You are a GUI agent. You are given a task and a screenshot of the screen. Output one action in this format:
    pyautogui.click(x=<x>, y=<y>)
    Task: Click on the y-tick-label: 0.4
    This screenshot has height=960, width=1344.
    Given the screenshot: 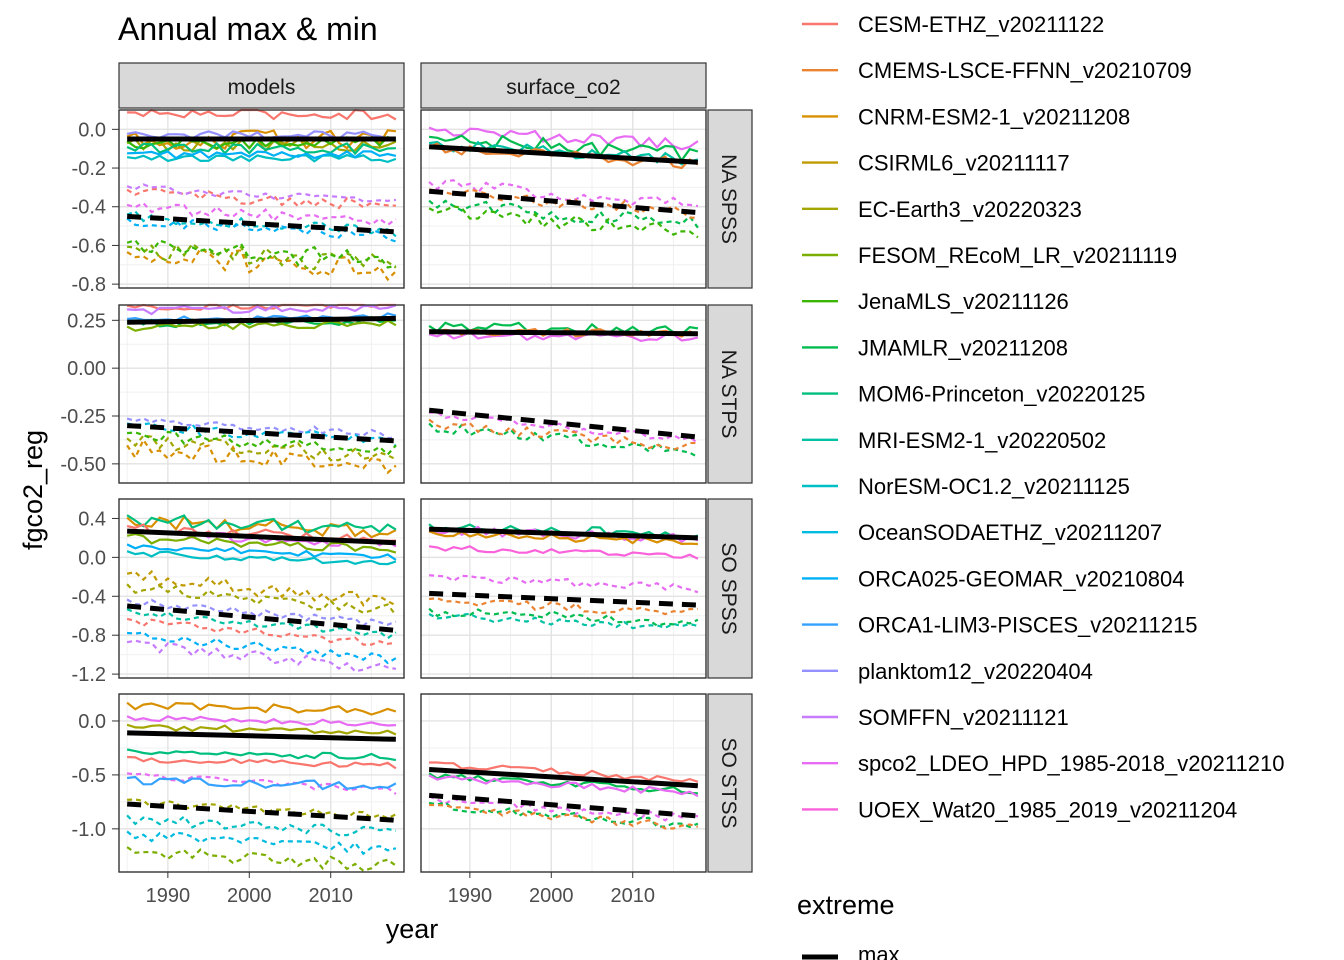 What is the action you would take?
    pyautogui.click(x=92, y=519)
    